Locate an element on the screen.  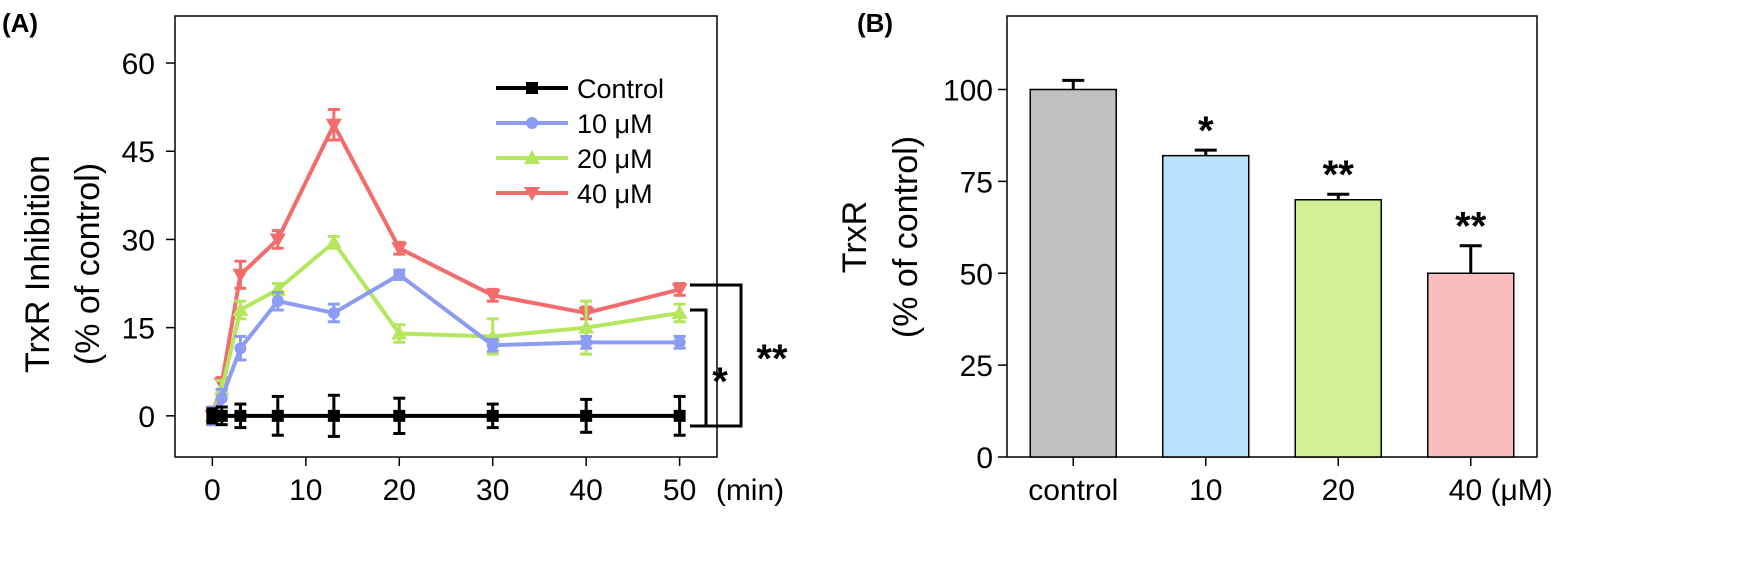
legend-item-20-m: 20 μM is located at coordinates (574, 159).